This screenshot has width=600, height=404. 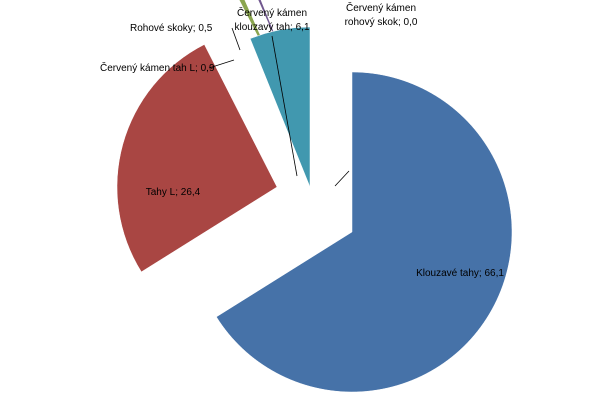 I want to click on label-rohove-skoky: Rohové skoky; 0,5, so click(x=171, y=28).